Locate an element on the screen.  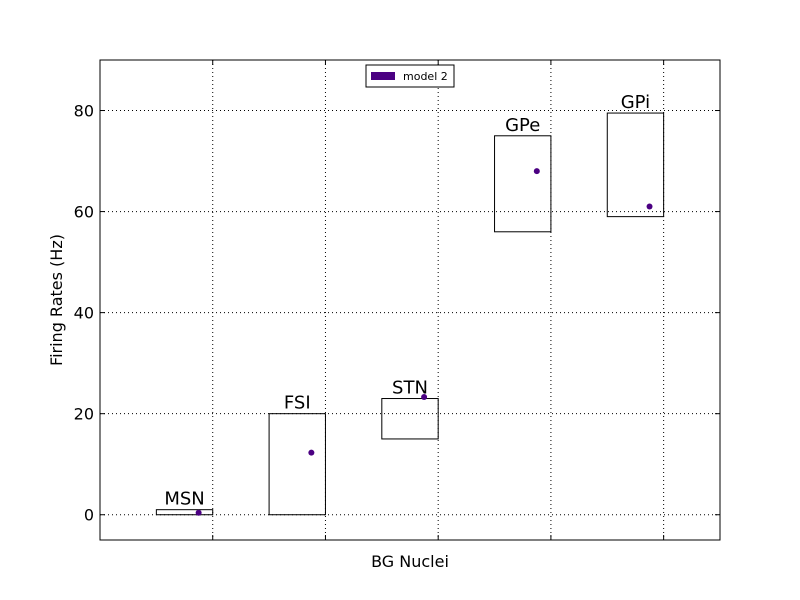
y-axis-label: Firing Rates (Hz) is located at coordinates (56, 300).